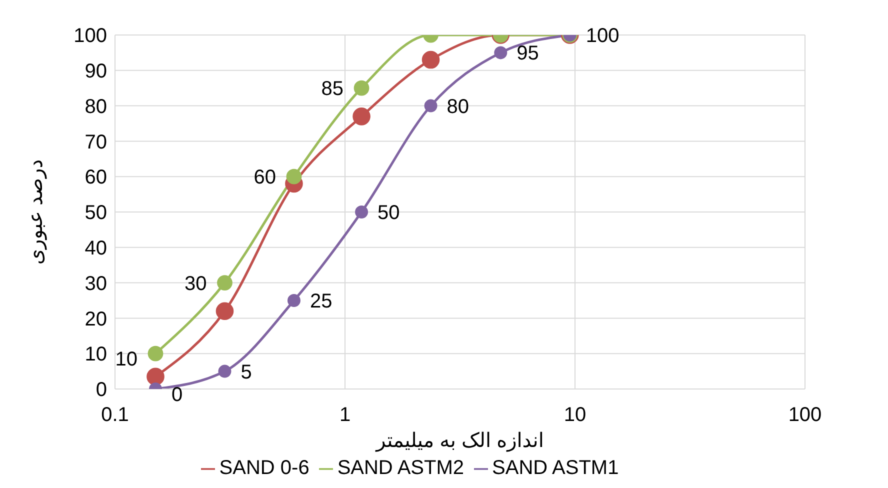 The width and height of the screenshot is (888, 488). Describe the element at coordinates (36, 212) in the screenshot. I see `y-axis-title: درصد عبوری` at that location.